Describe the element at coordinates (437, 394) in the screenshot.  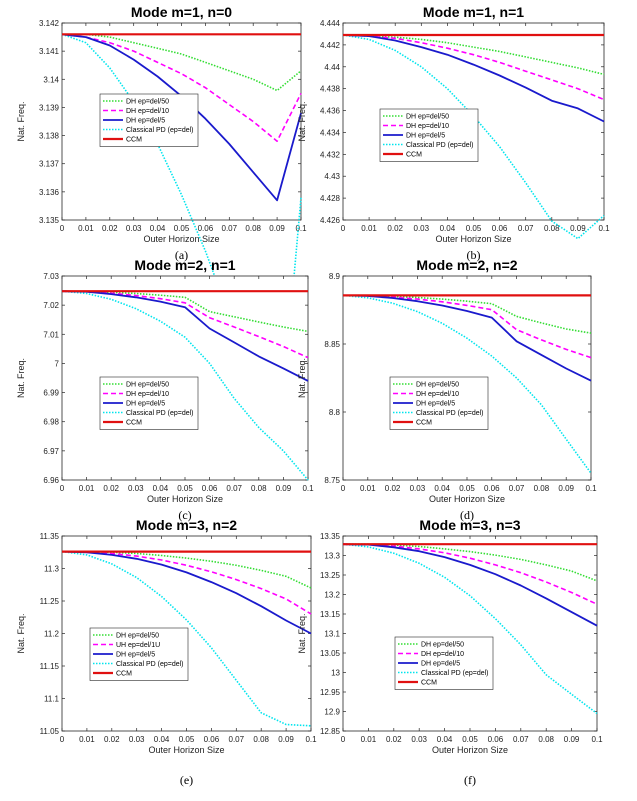
I see `legend-entry: DH ep=del/10` at that location.